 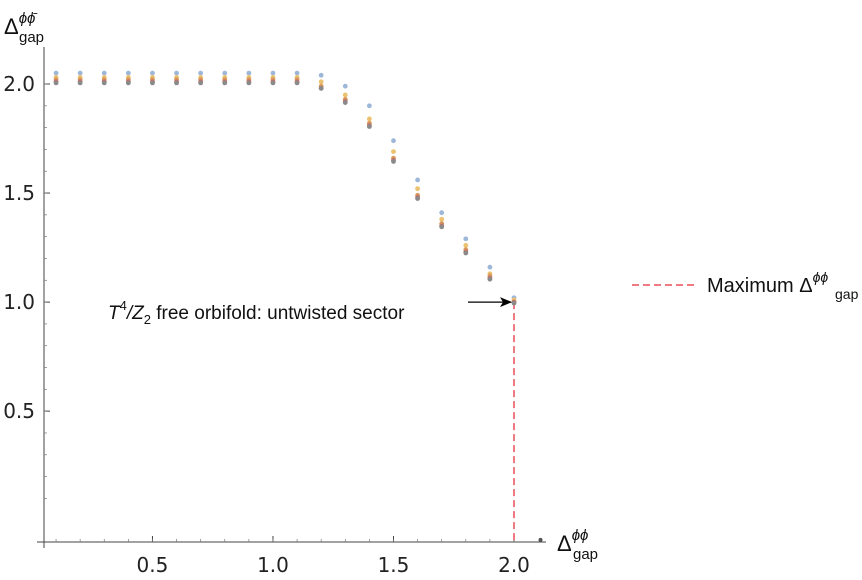 I want to click on x-axis-label-sup: ϕϕ, so click(x=580, y=535).